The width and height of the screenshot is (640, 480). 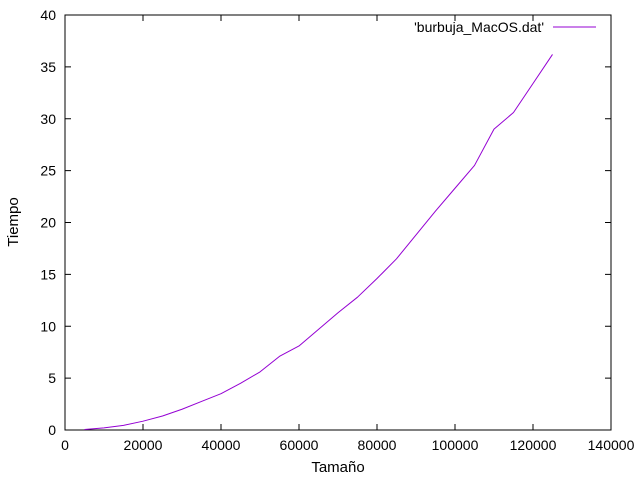 What do you see at coordinates (337, 467) in the screenshot?
I see `x-axis-label: Tamaño` at bounding box center [337, 467].